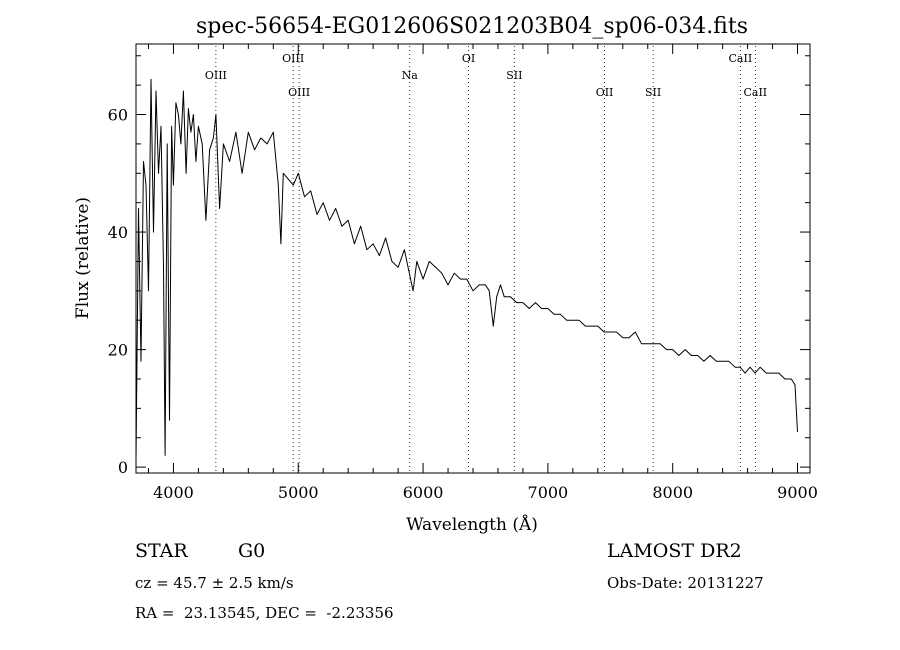  Describe the element at coordinates (605, 92) in the screenshot. I see `line-label-6: OII` at that location.